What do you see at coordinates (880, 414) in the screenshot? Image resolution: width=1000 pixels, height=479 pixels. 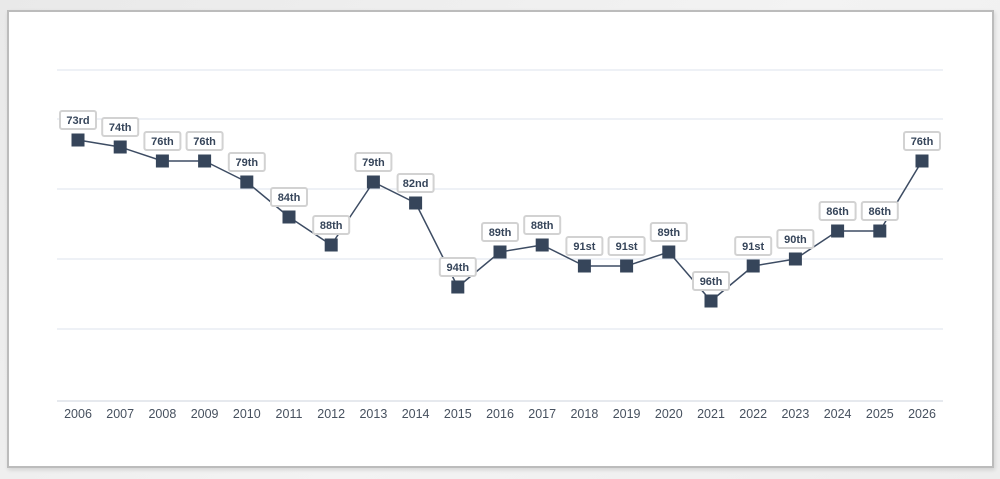 I see `x-axis-label: 2025` at bounding box center [880, 414].